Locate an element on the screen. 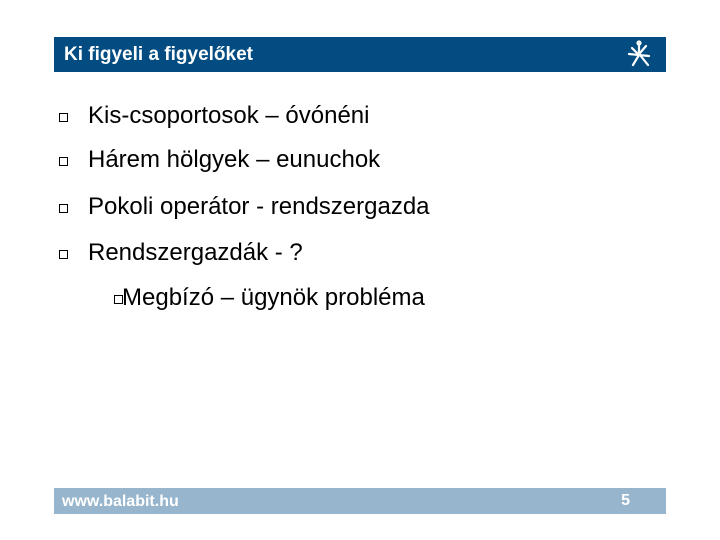  bullet-item: Kis-csoportosok – óvónéni is located at coordinates (229, 115).